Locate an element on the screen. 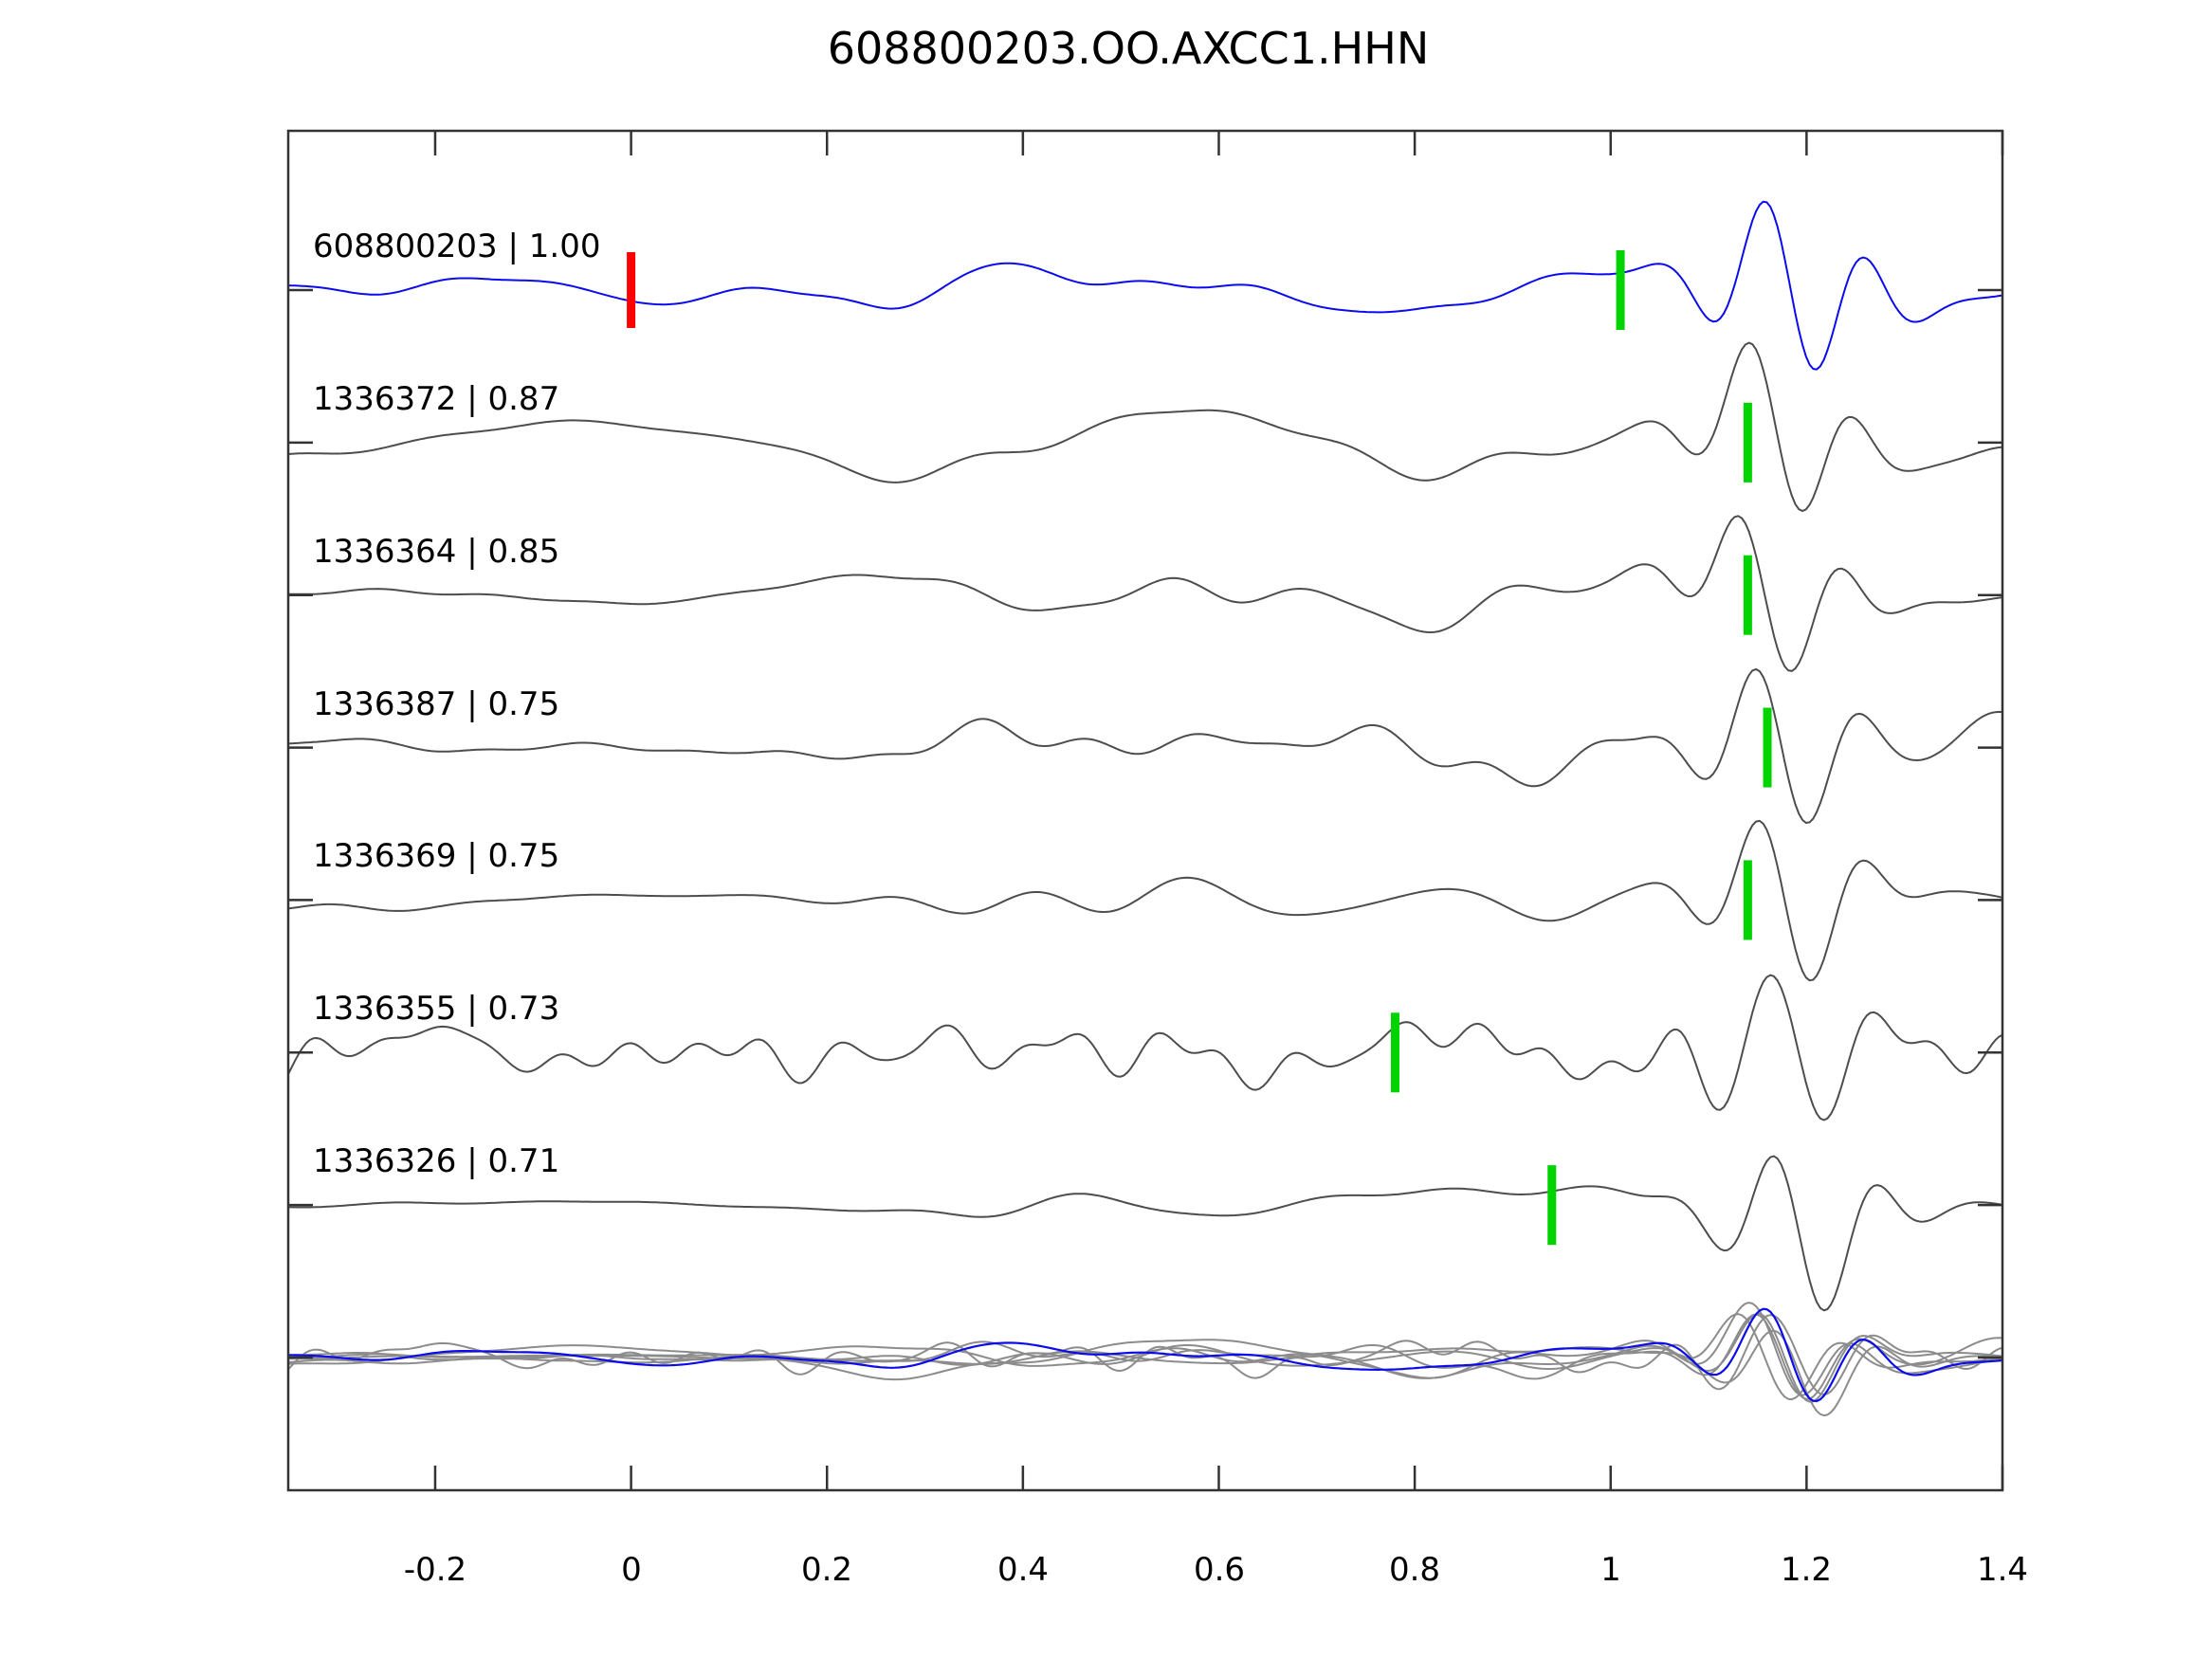  trace-label-detection-6: 1336326 | 0.71 is located at coordinates (436, 1161).